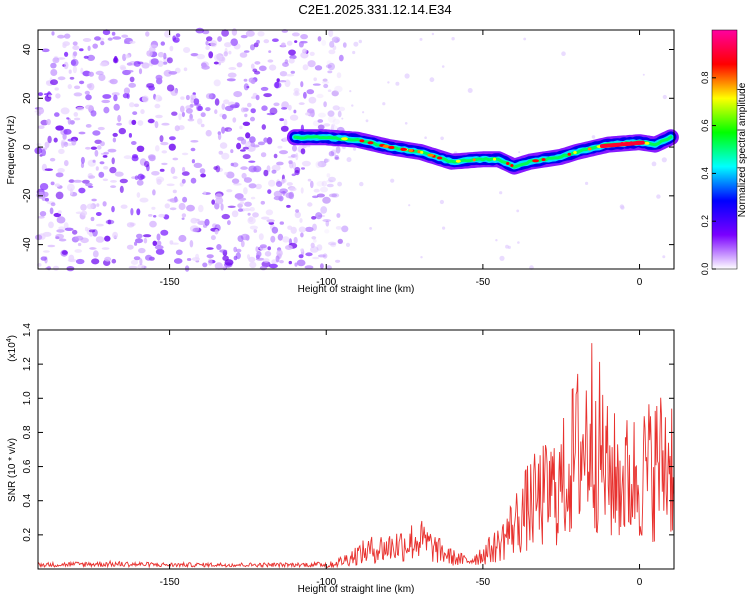 The width and height of the screenshot is (750, 600). Describe the element at coordinates (575, 152) in the screenshot. I see `ridge-peak` at that location.